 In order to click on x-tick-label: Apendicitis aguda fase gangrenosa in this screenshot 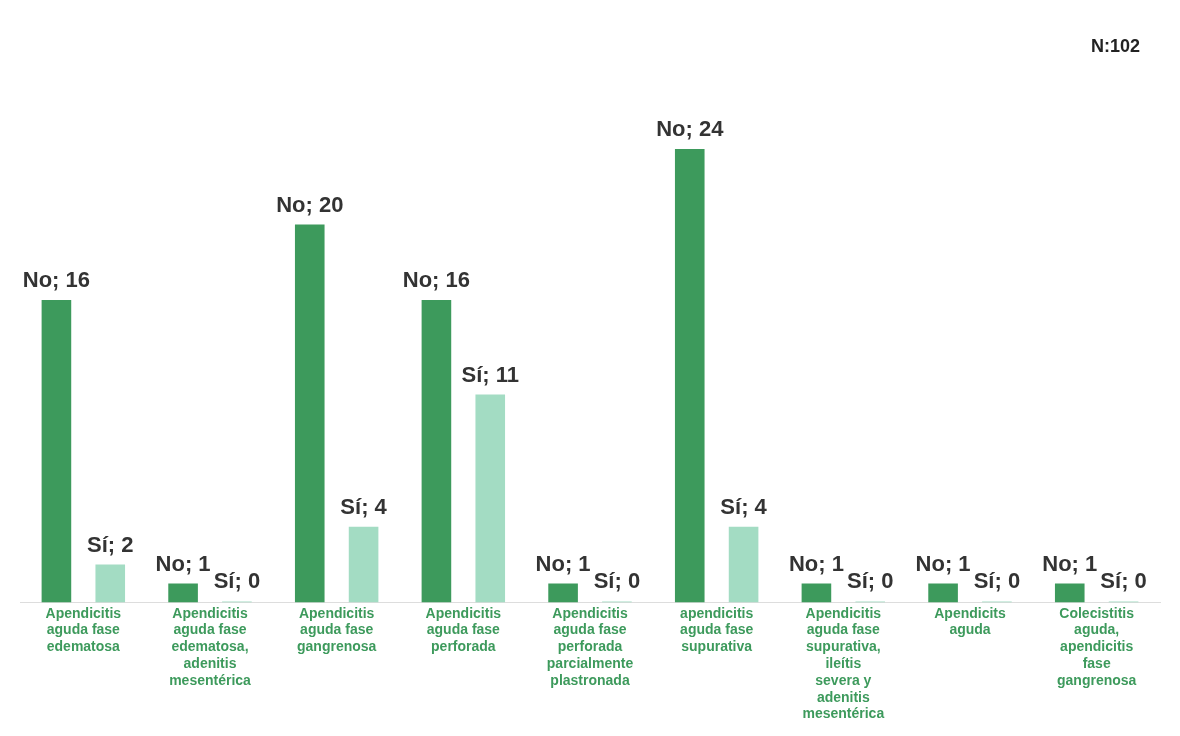, I will do `click(336, 629)`.